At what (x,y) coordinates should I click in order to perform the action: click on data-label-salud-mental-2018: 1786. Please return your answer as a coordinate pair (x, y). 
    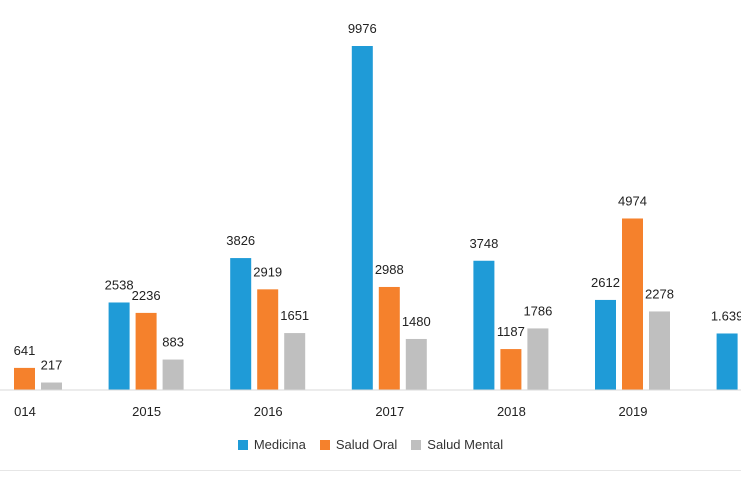
    Looking at the image, I should click on (537, 310).